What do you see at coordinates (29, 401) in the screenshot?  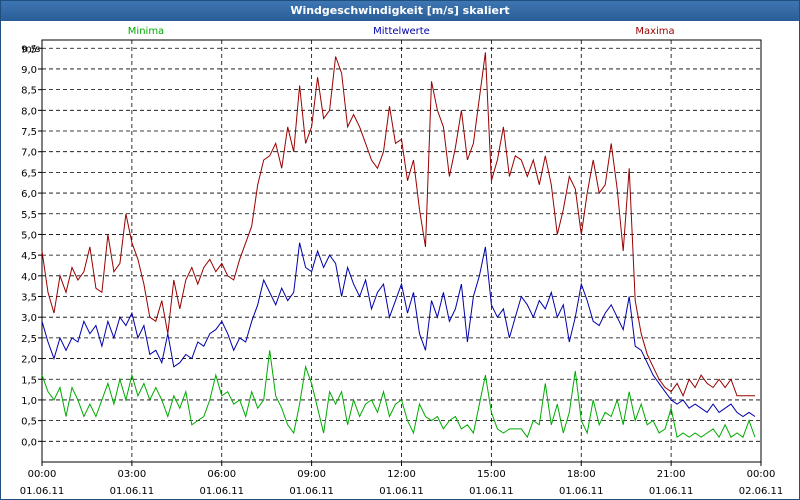 I see `y-tick-label: 1,0` at bounding box center [29, 401].